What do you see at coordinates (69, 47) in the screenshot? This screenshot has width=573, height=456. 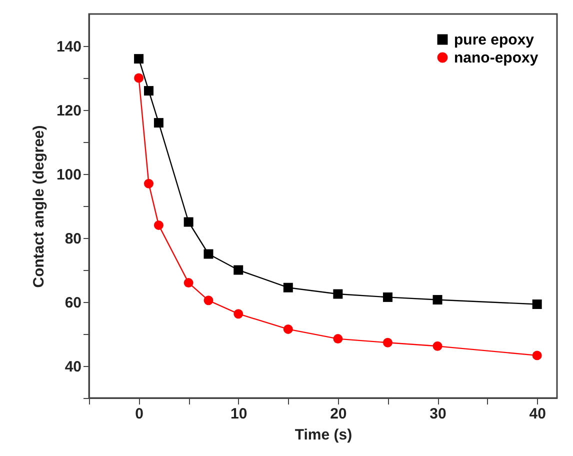 I see `y-tick-label: 140` at bounding box center [69, 47].